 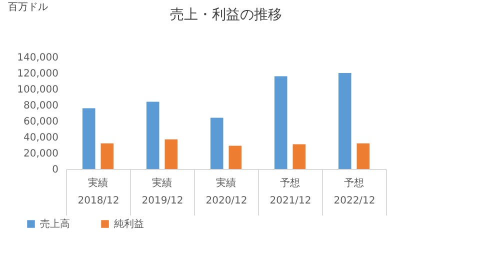 What do you see at coordinates (99, 201) in the screenshot?
I see `x-tick-label: 2018/12` at bounding box center [99, 201].